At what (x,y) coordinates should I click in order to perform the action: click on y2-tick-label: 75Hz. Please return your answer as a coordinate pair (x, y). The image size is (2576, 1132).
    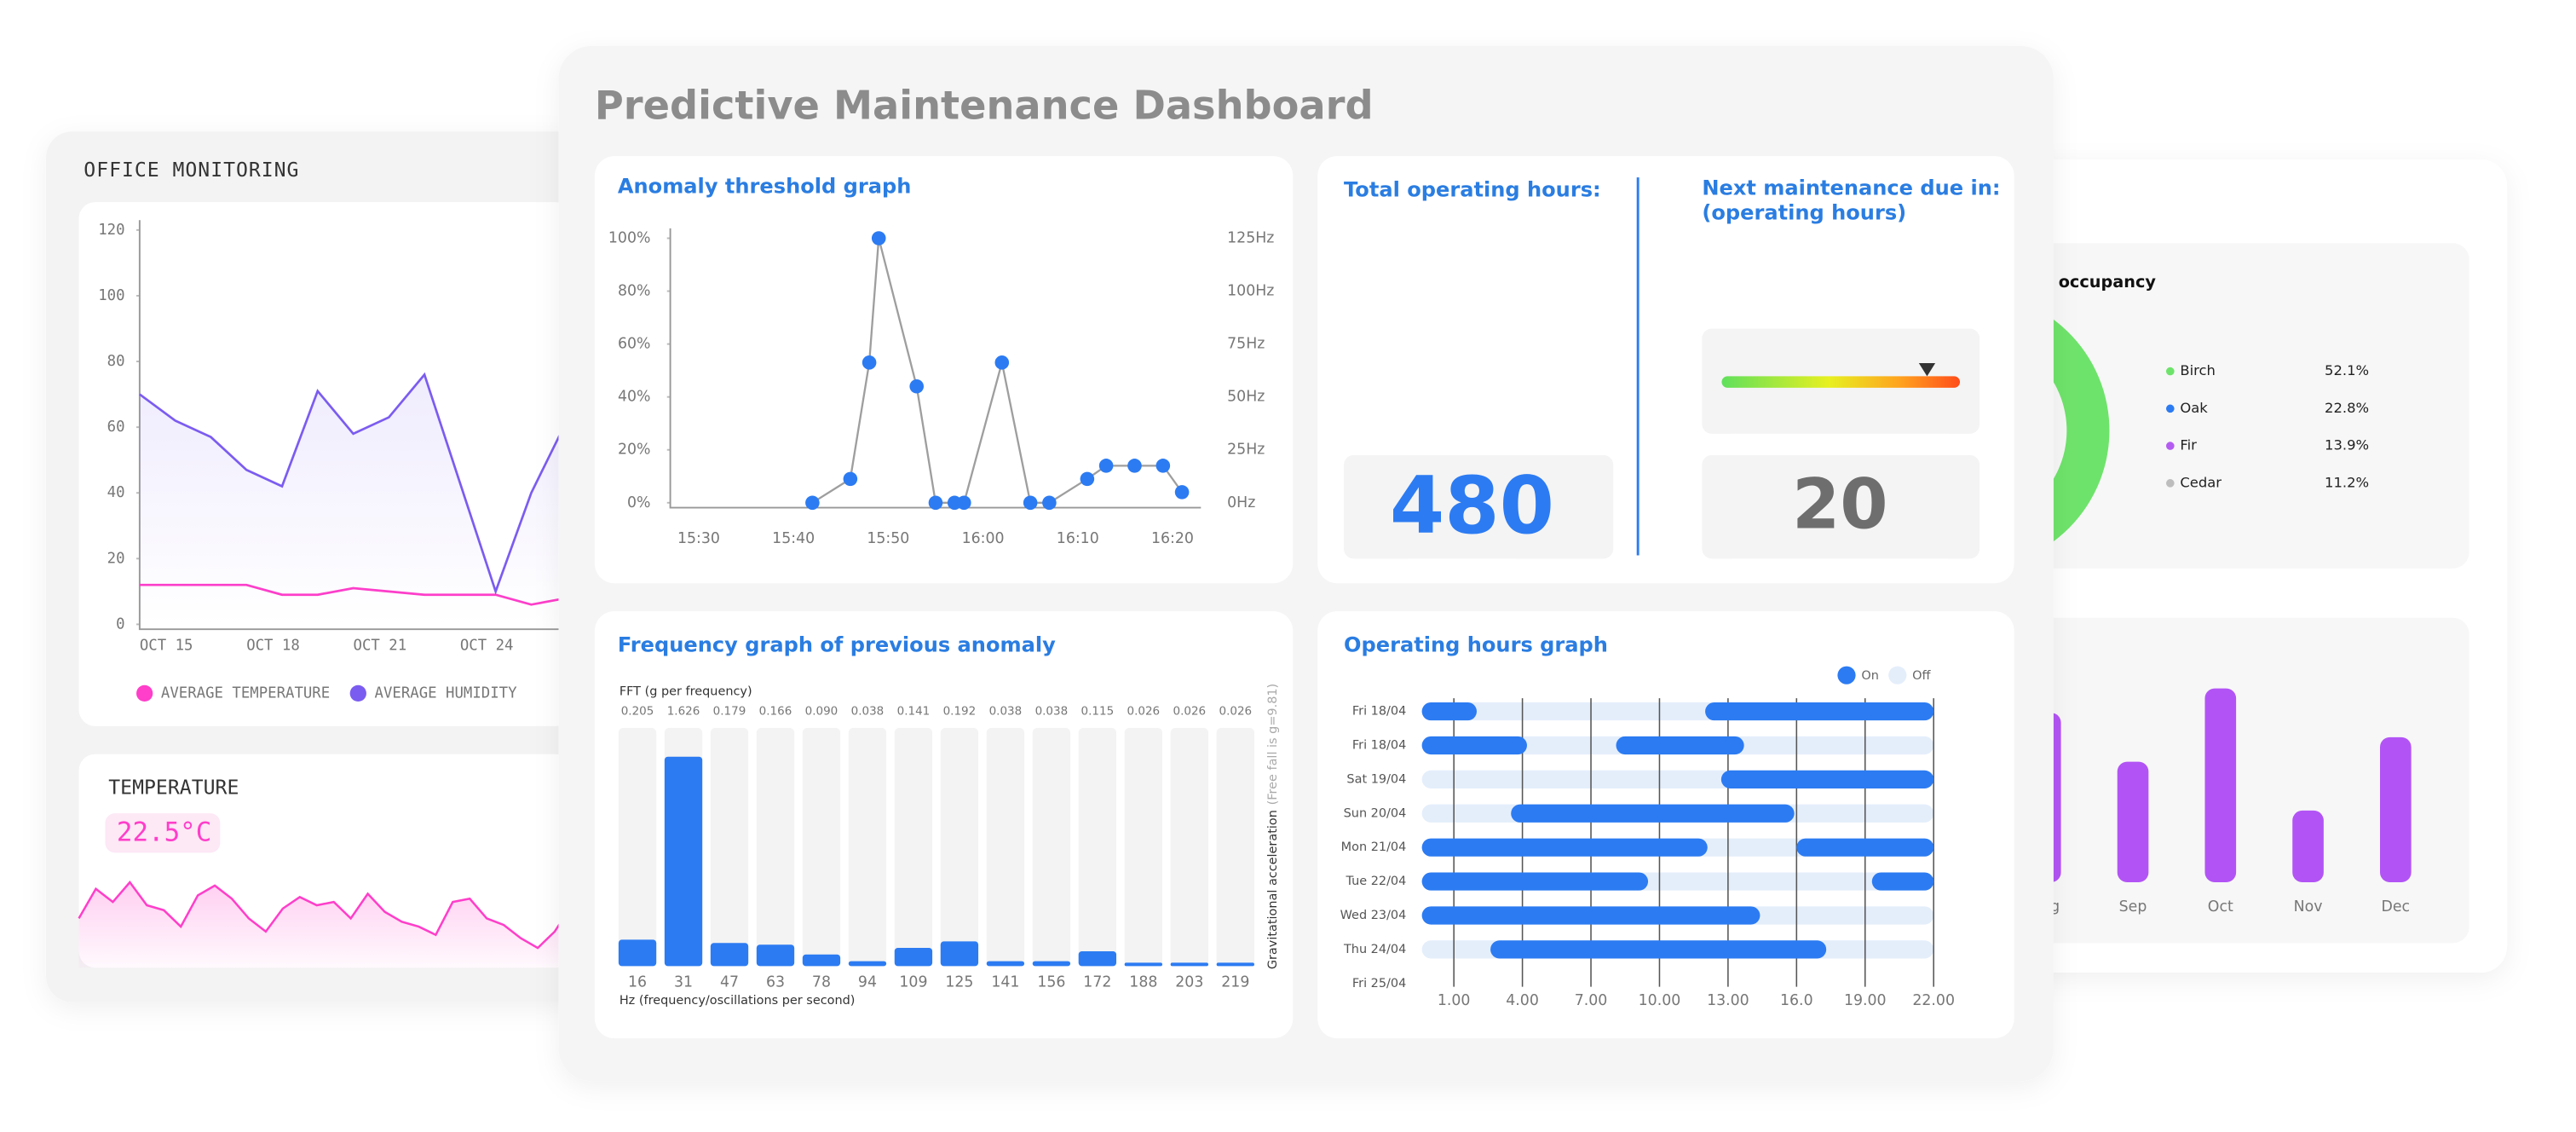
    Looking at the image, I should click on (1246, 344).